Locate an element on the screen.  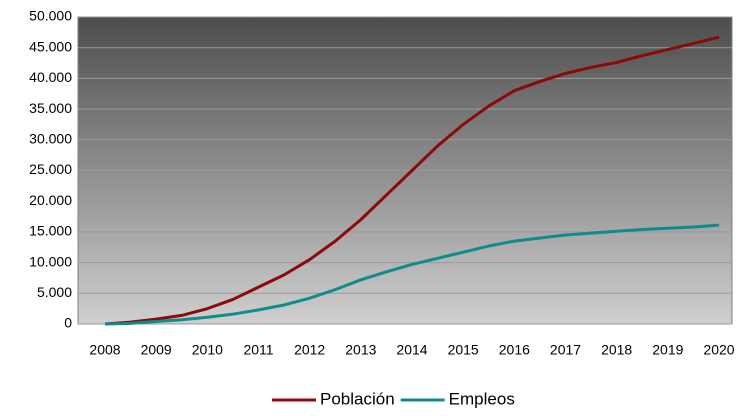
y-tick-label: 25.000 is located at coordinates (50, 169).